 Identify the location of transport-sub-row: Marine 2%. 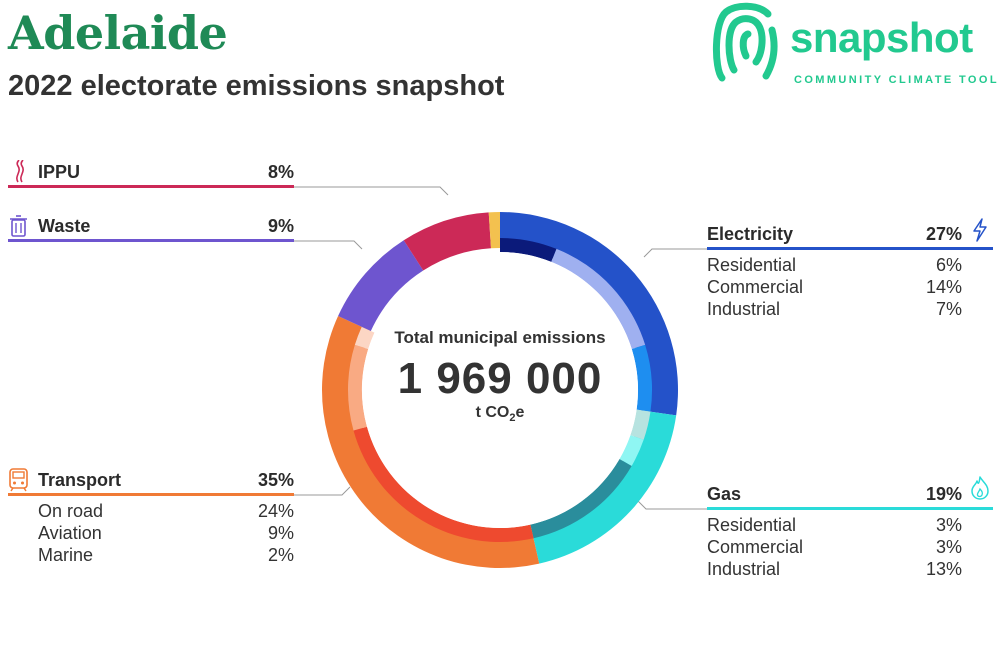
(151, 556).